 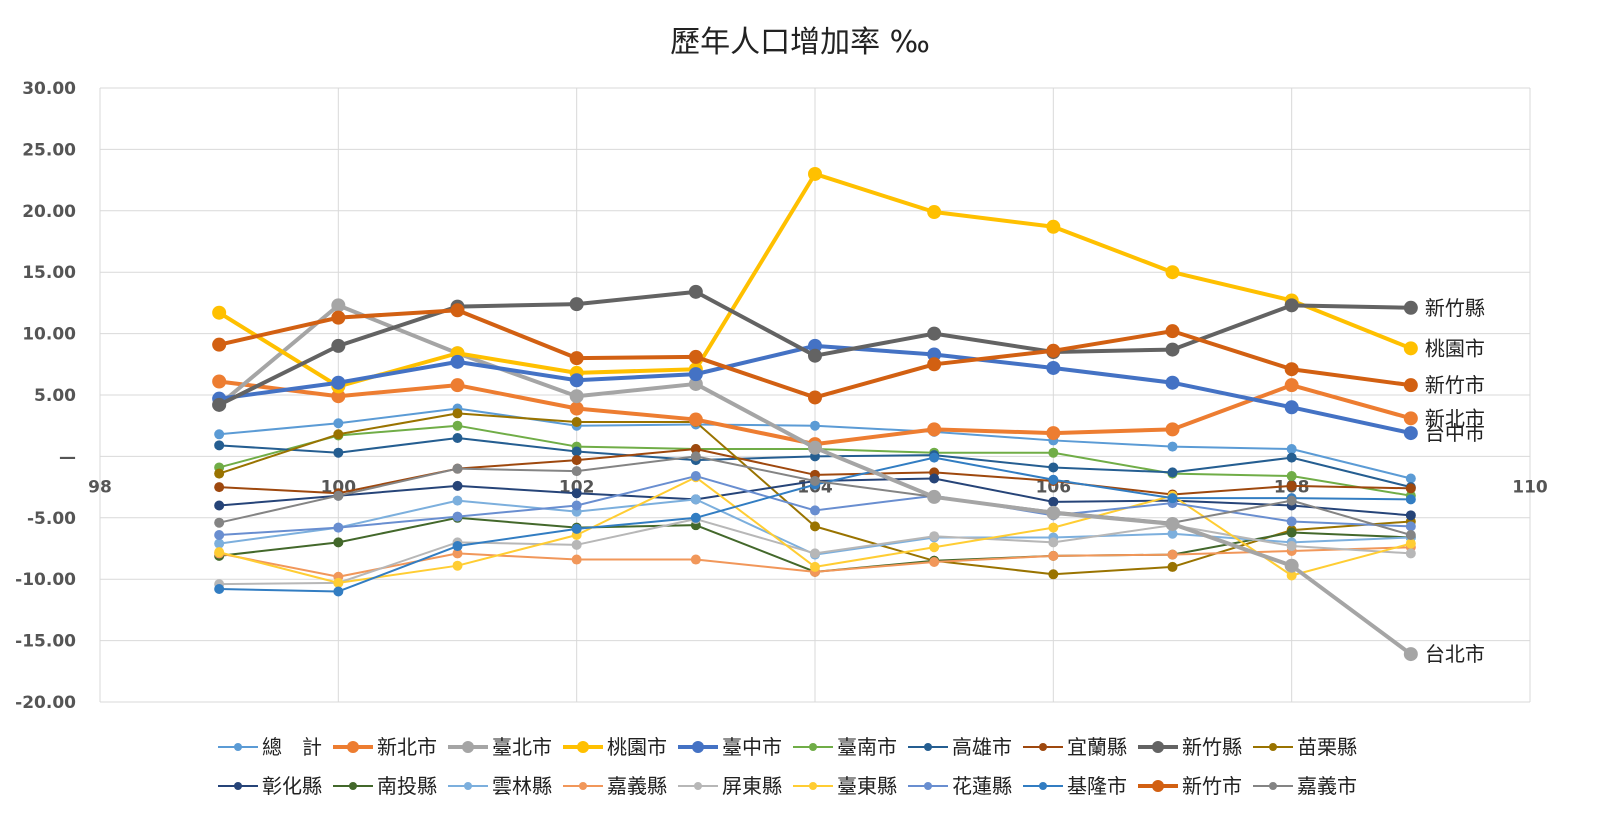 I want to click on legend-label: 南投縣, so click(x=407, y=786).